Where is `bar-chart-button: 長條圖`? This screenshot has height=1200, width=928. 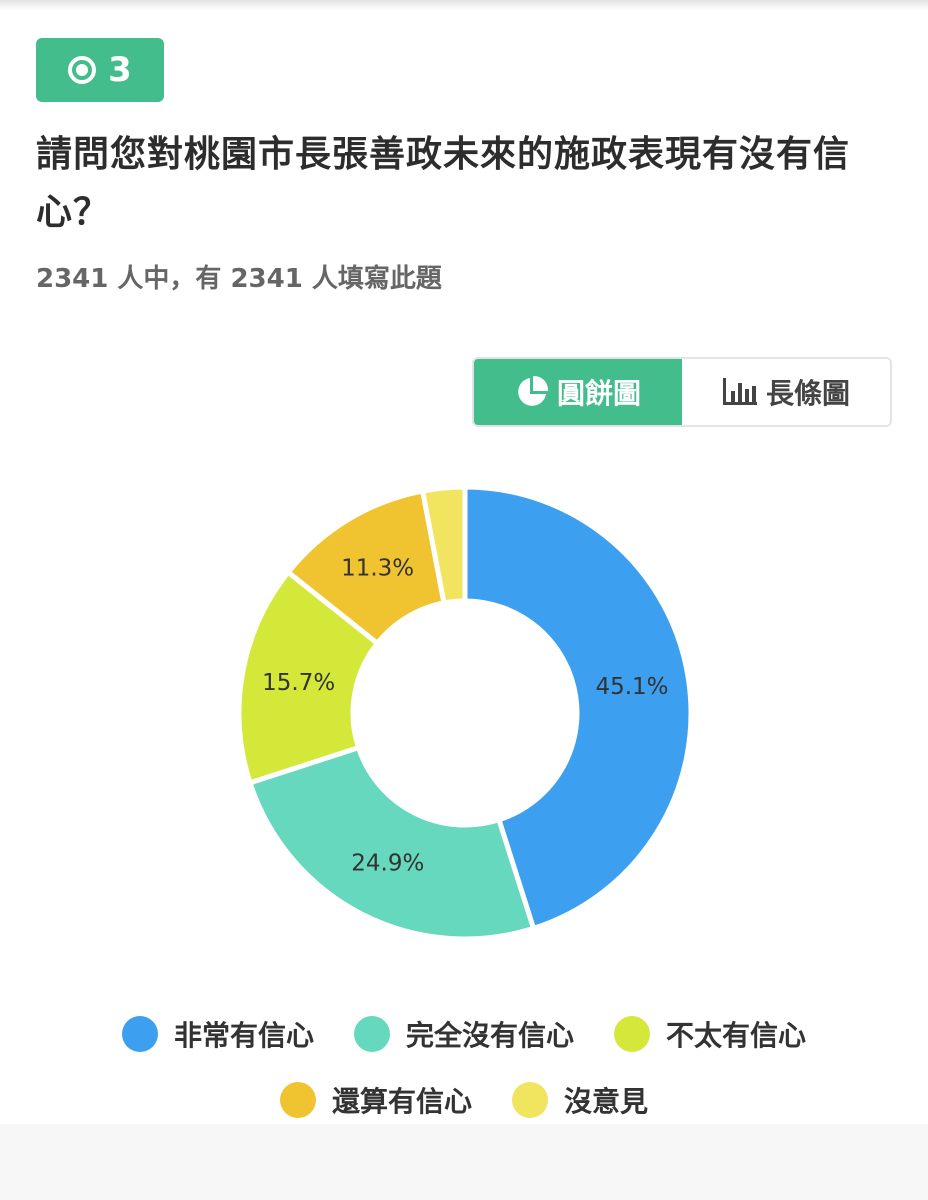
bar-chart-button: 長條圖 is located at coordinates (786, 392).